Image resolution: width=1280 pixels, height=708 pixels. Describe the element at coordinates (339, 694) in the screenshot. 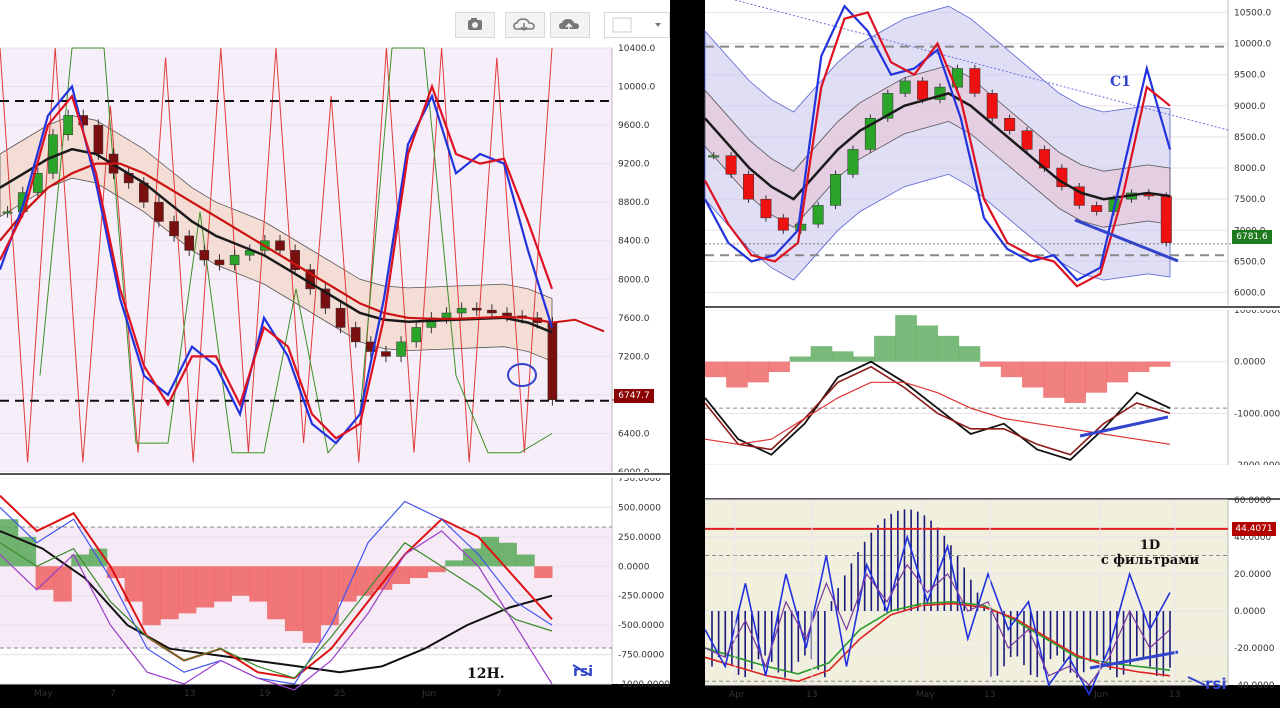

I see `x-tick-label: 25` at that location.